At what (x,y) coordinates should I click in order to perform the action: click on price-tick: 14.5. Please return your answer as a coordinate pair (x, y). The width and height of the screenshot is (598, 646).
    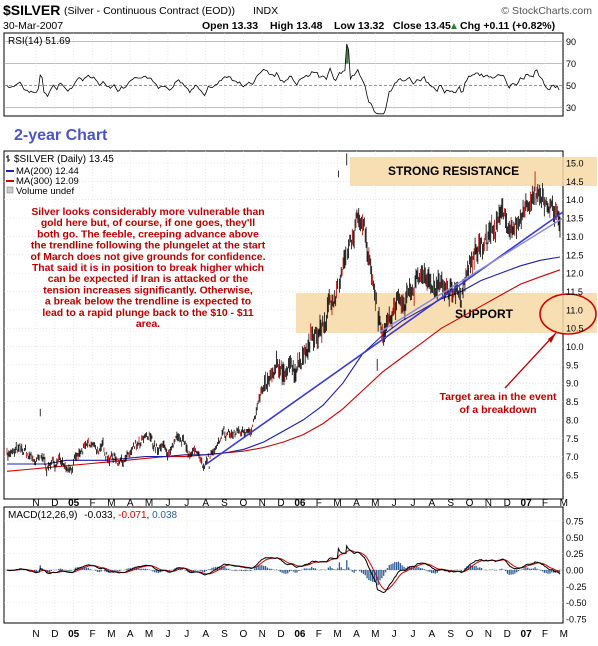
    Looking at the image, I should click on (575, 182).